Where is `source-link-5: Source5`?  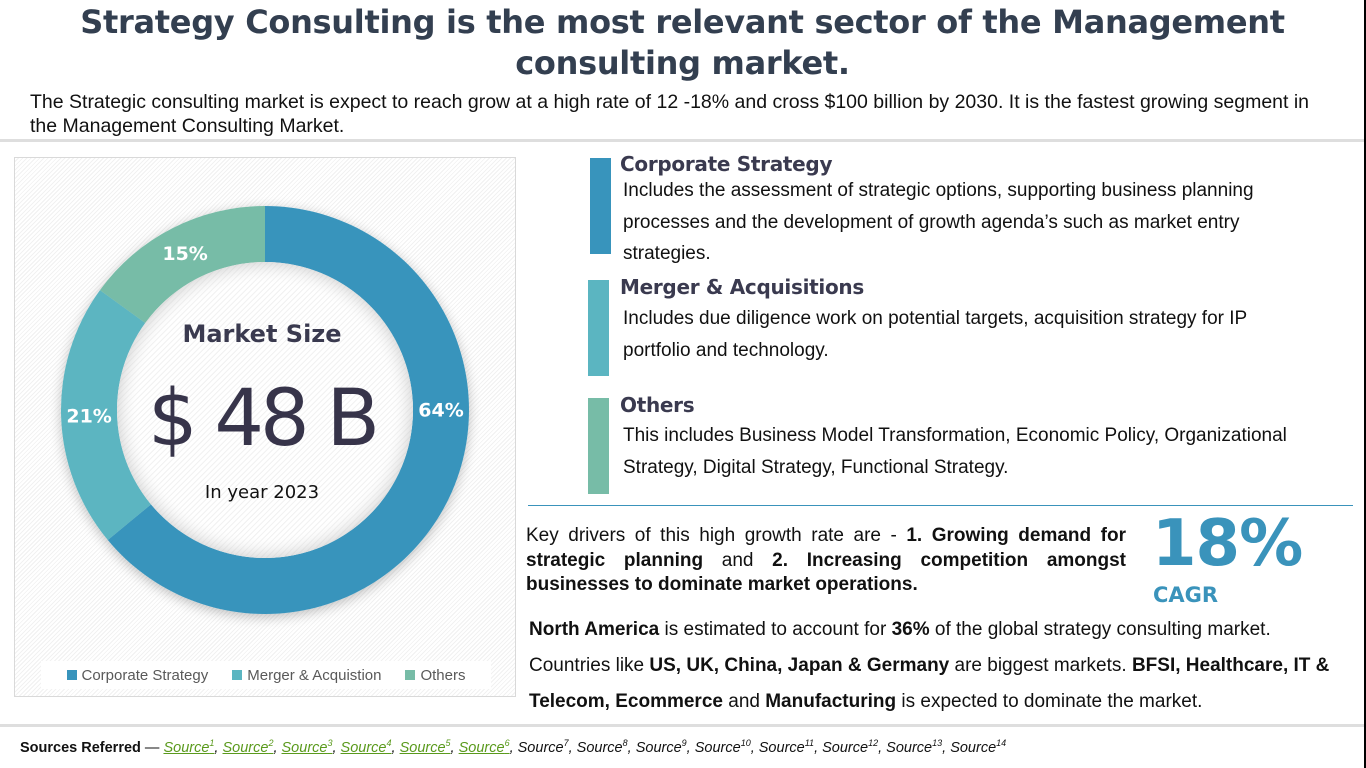
source-link-5: Source5 is located at coordinates (425, 747).